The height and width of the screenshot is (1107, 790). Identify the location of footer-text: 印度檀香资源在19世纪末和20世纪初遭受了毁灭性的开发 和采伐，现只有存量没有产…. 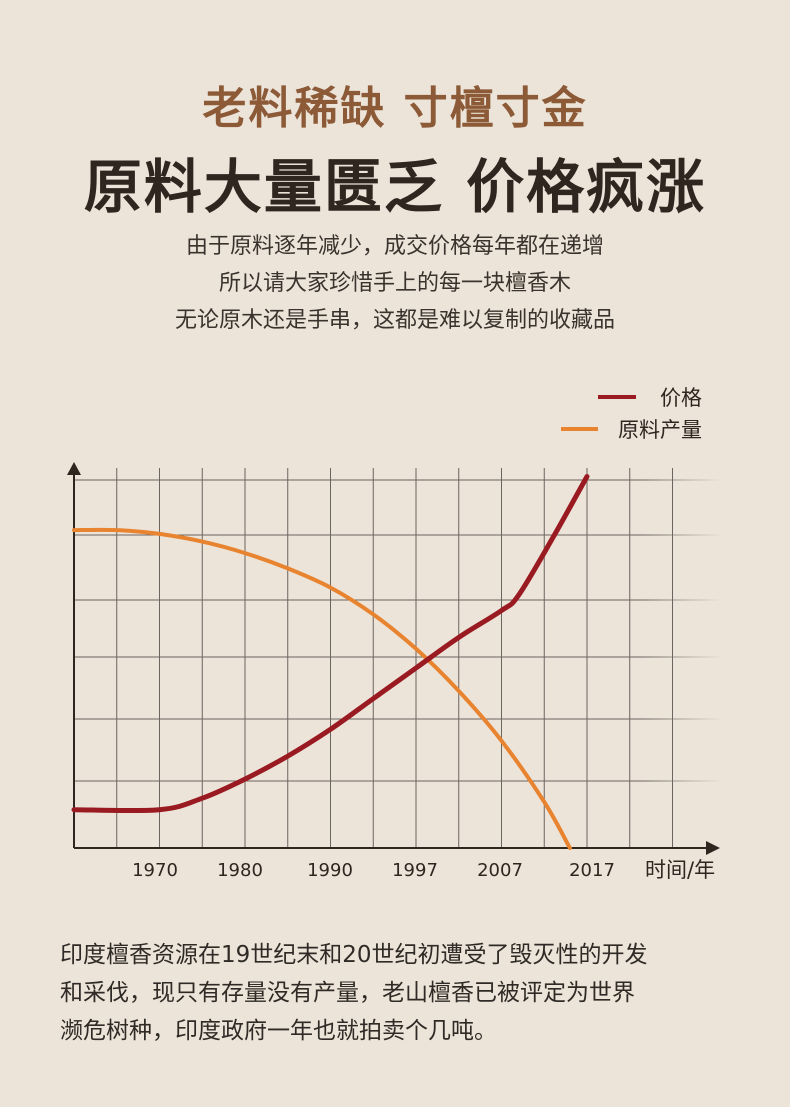
(400, 993).